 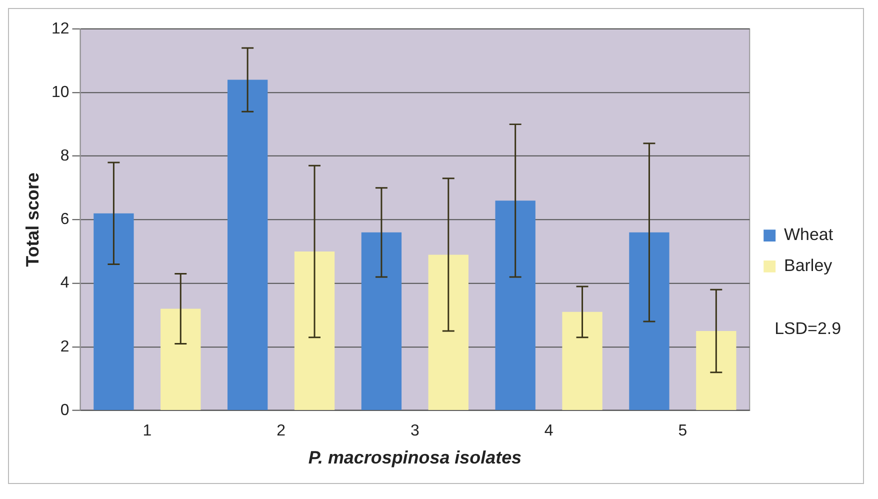 I want to click on x-tick-label: 5, so click(x=683, y=431).